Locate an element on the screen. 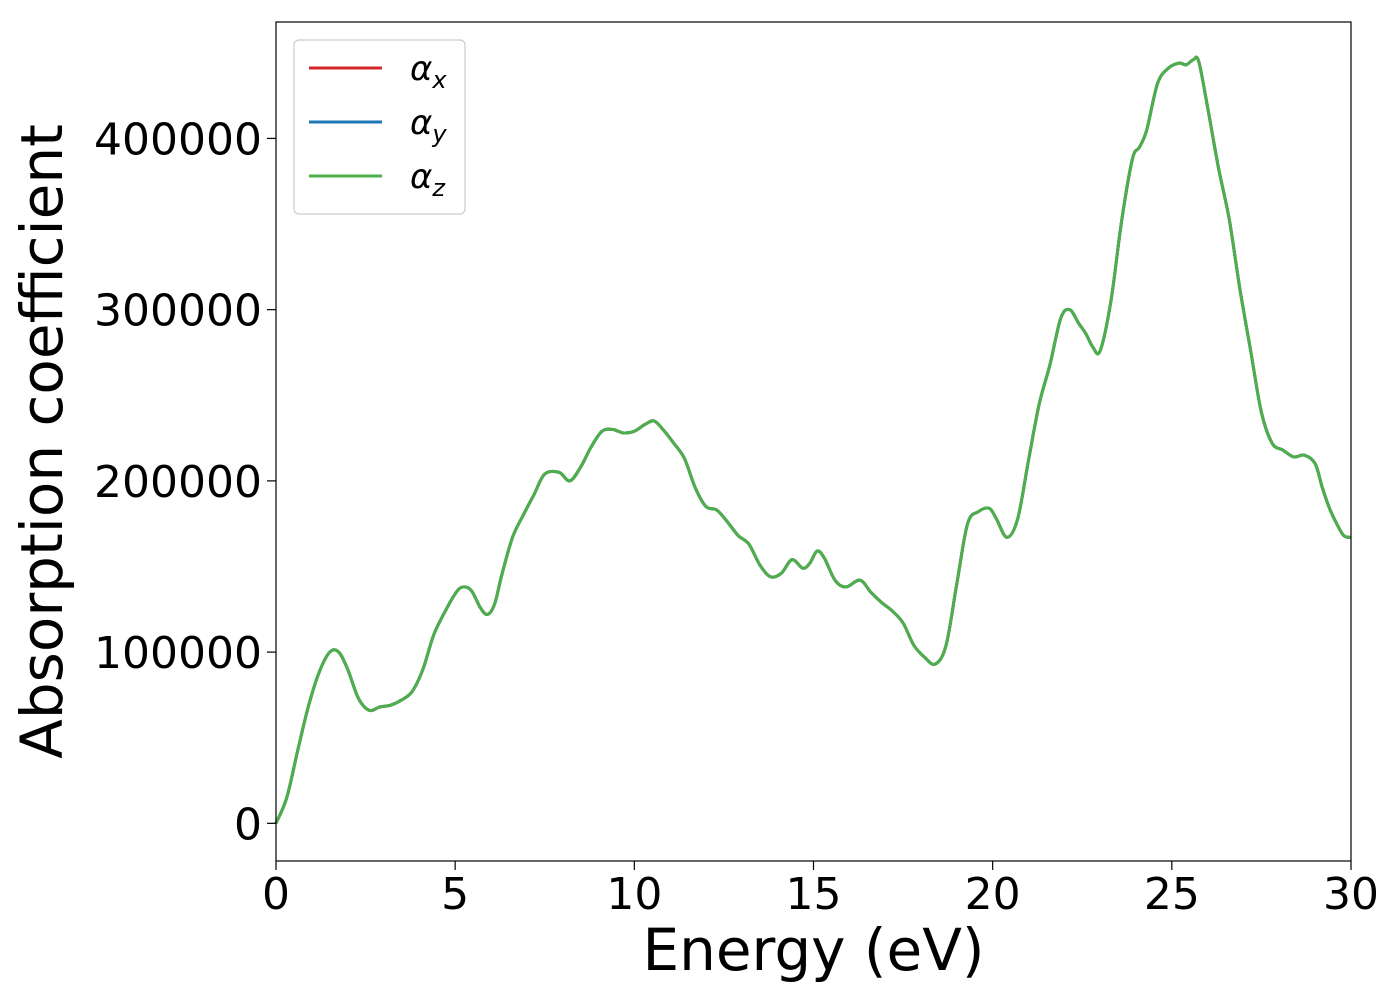 Image resolution: width=1400 pixels, height=1000 pixels. x-tick-label: 0 is located at coordinates (276, 894).